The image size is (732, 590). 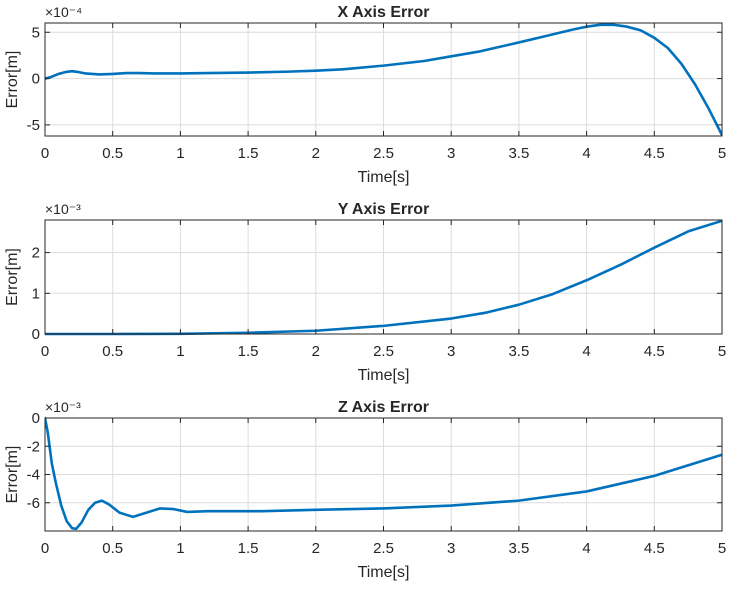 What do you see at coordinates (722, 351) in the screenshot?
I see `y-xtick-label-10: 5` at bounding box center [722, 351].